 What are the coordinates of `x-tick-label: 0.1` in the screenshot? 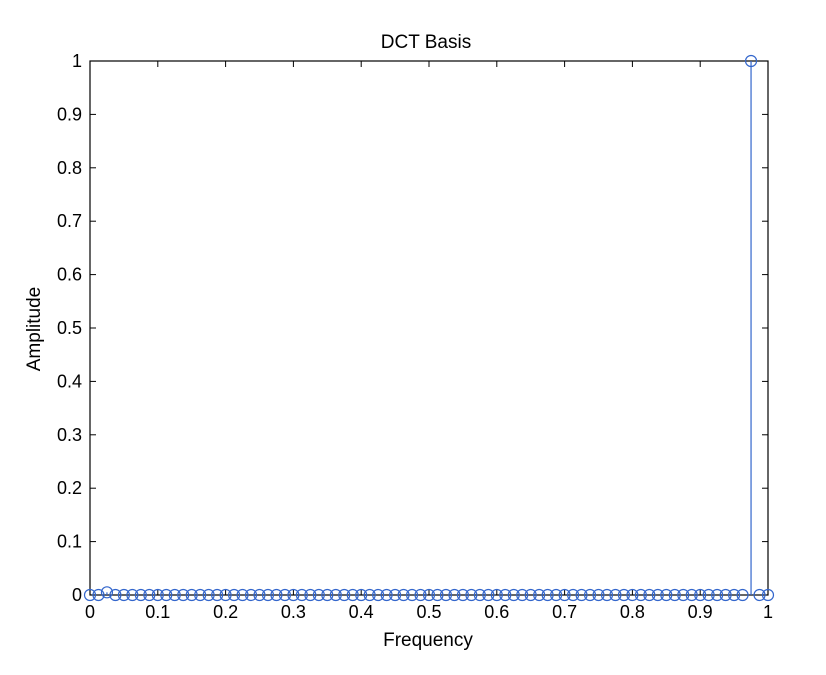 It's located at (157, 612).